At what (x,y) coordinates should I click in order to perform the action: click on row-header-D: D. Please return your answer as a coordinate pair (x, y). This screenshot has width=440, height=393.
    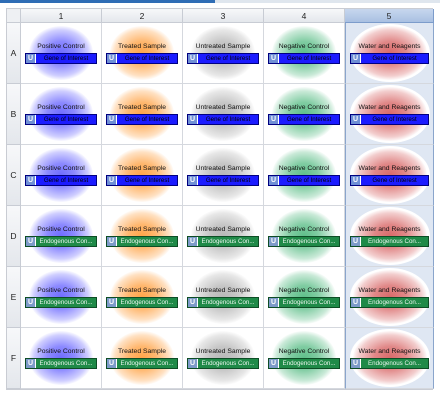
    Looking at the image, I should click on (14, 236).